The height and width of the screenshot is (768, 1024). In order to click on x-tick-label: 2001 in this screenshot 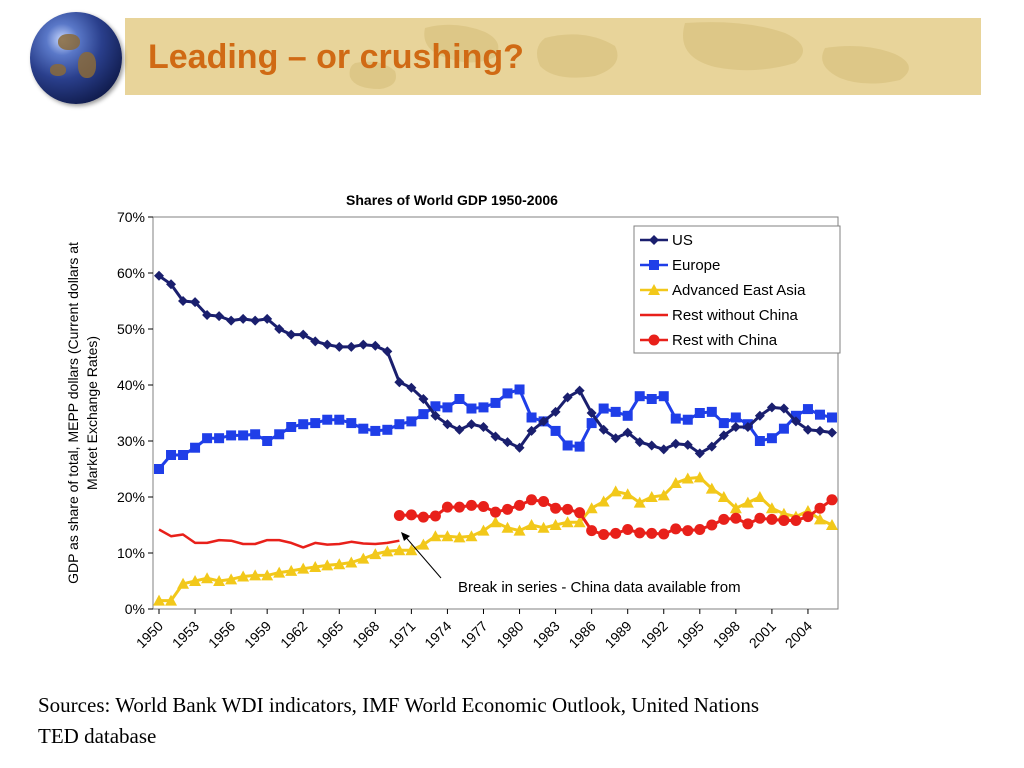, I will do `click(762, 634)`.